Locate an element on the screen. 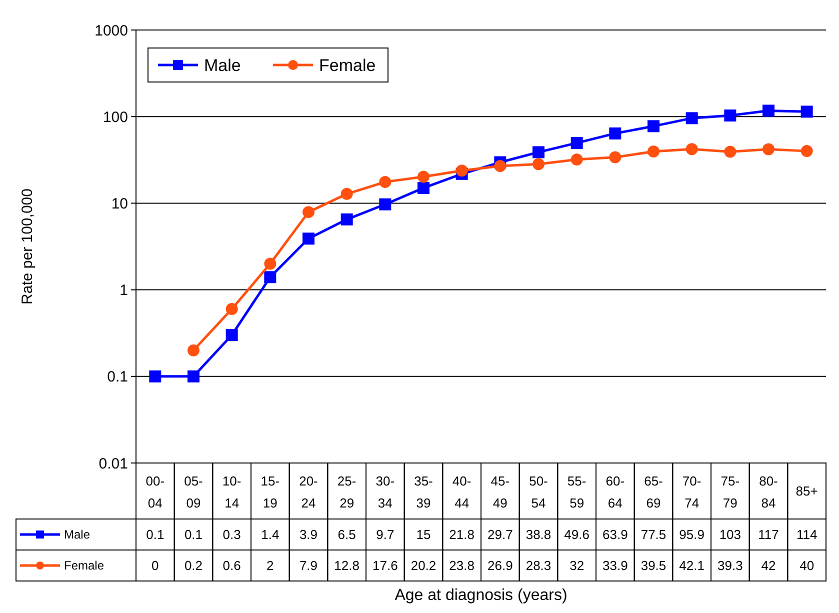  data-label: 20.2 is located at coordinates (423, 566).